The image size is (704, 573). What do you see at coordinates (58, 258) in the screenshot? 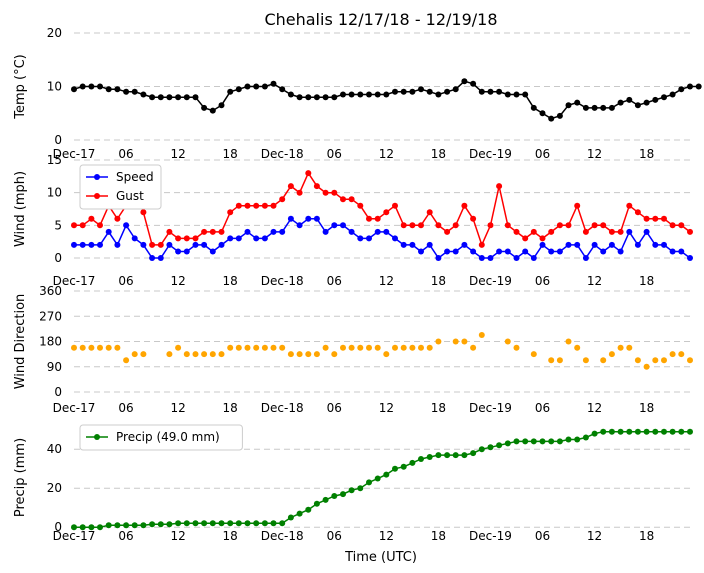
I see `wind-y-tick-label: 0` at bounding box center [58, 258].